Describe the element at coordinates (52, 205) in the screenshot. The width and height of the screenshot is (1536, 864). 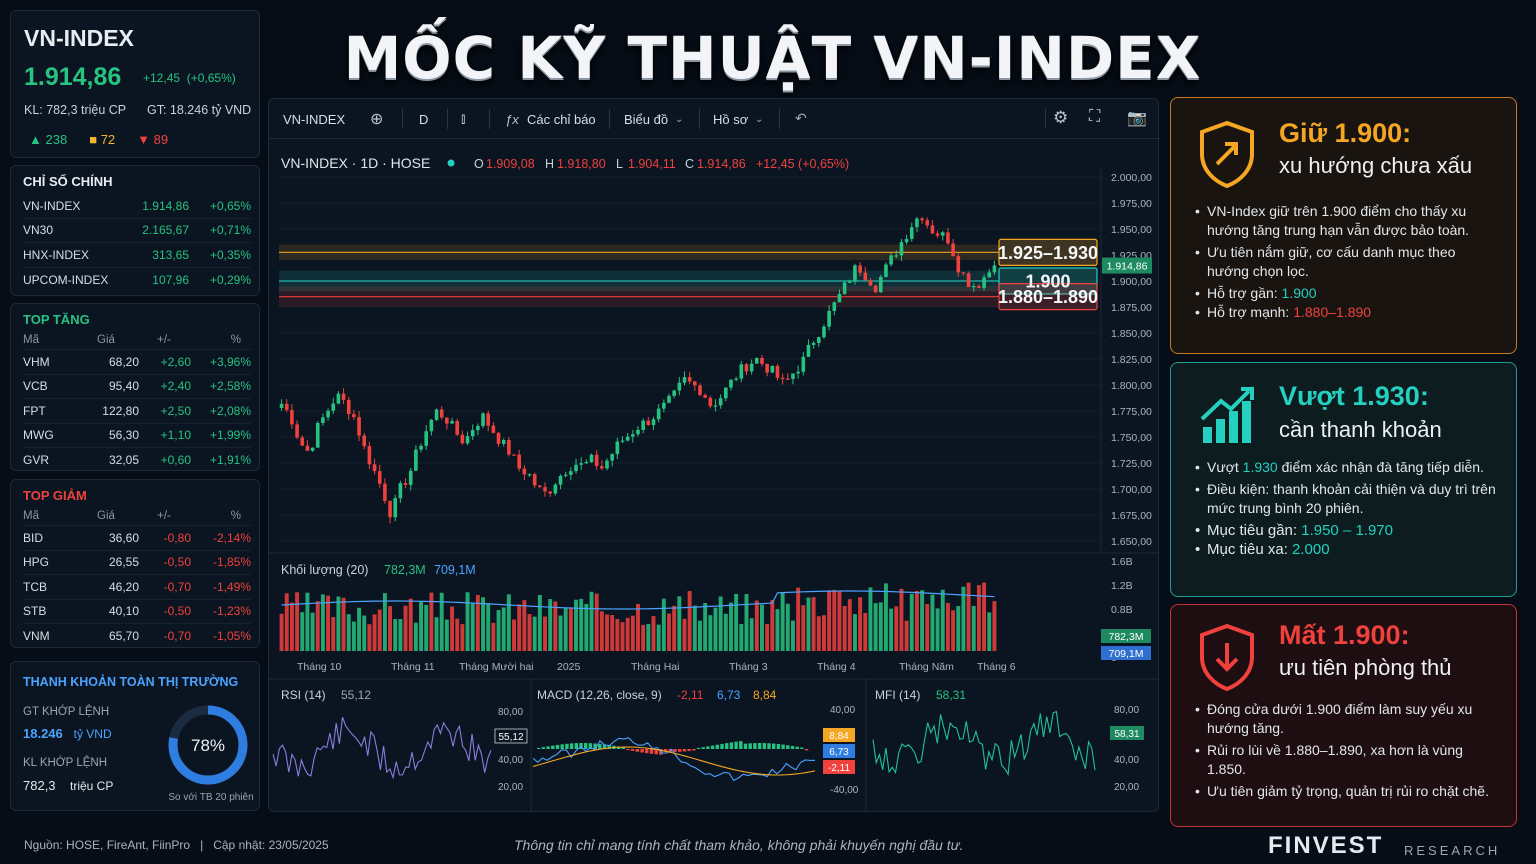
I see `index-name: VN-INDEX` at that location.